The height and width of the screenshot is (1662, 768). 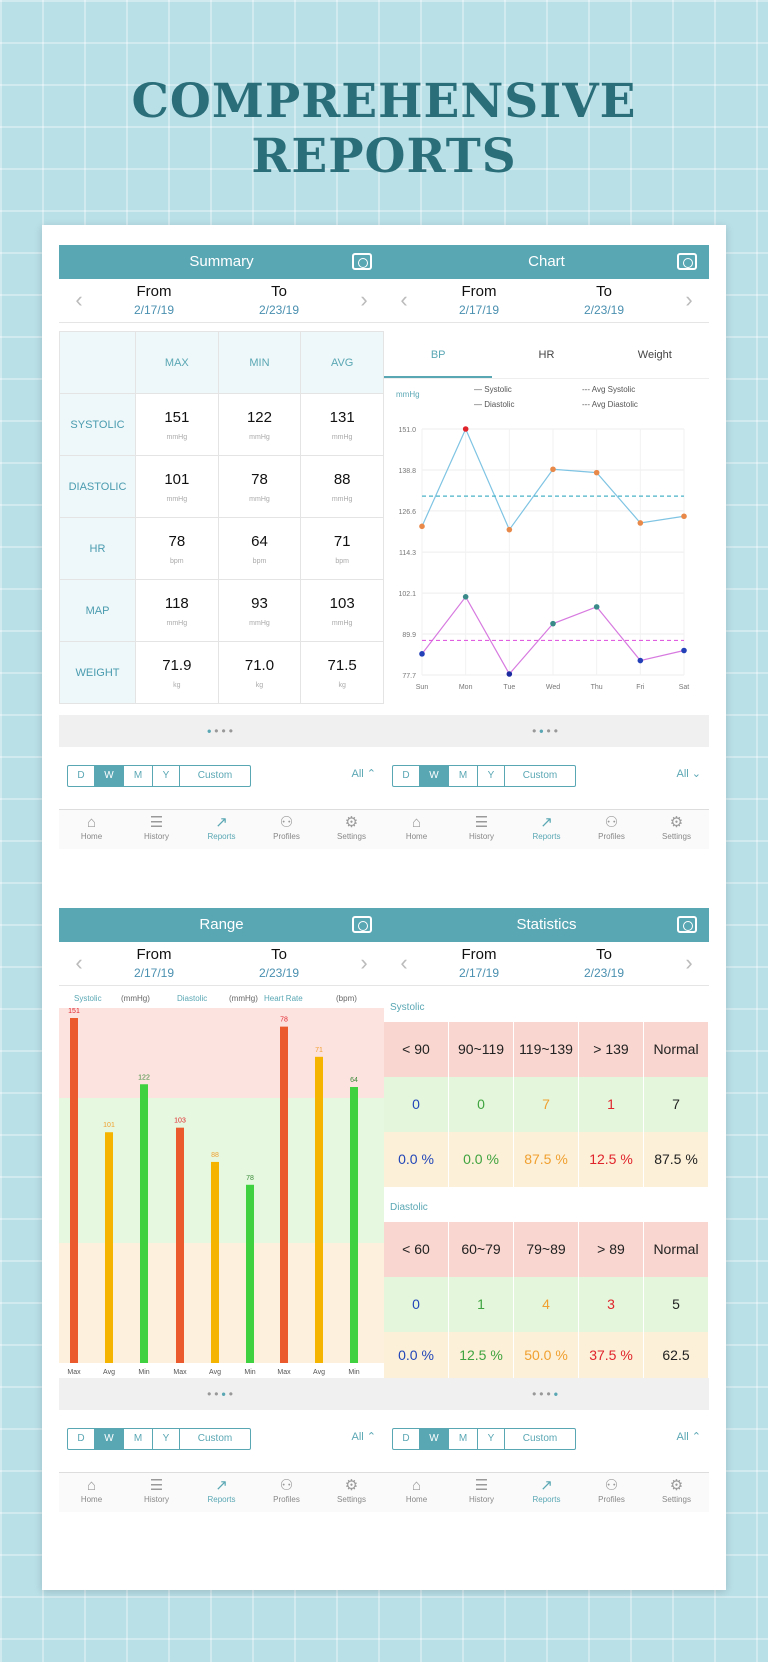 I want to click on diastolic-section-label: Diastolic, so click(x=409, y=1207).